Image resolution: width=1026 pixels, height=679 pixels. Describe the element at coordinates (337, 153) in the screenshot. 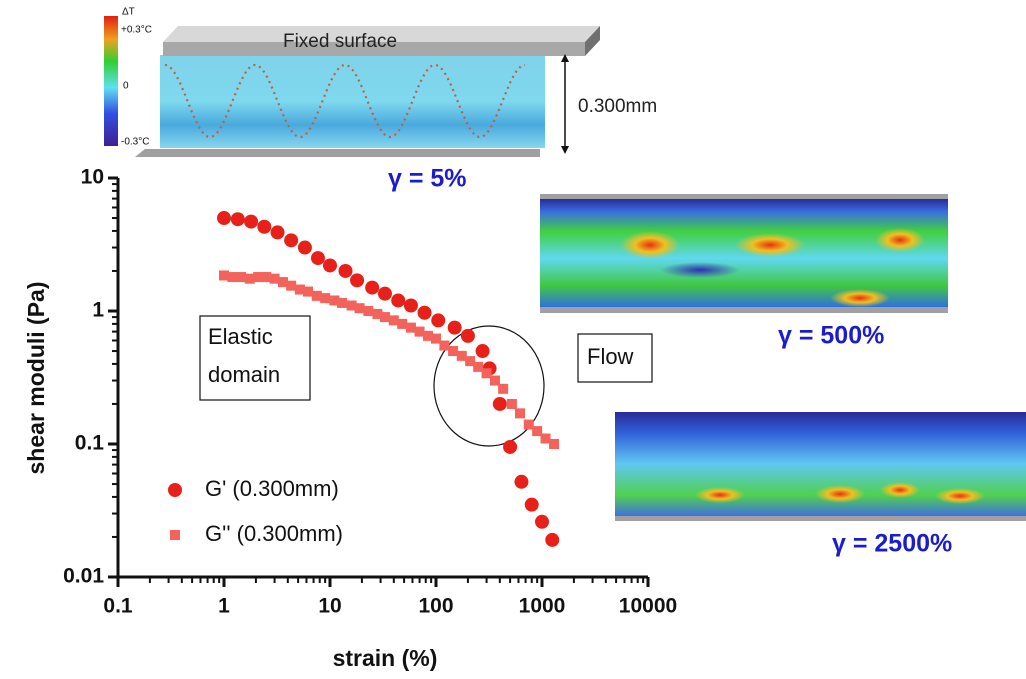

I see `plate-bottom` at that location.